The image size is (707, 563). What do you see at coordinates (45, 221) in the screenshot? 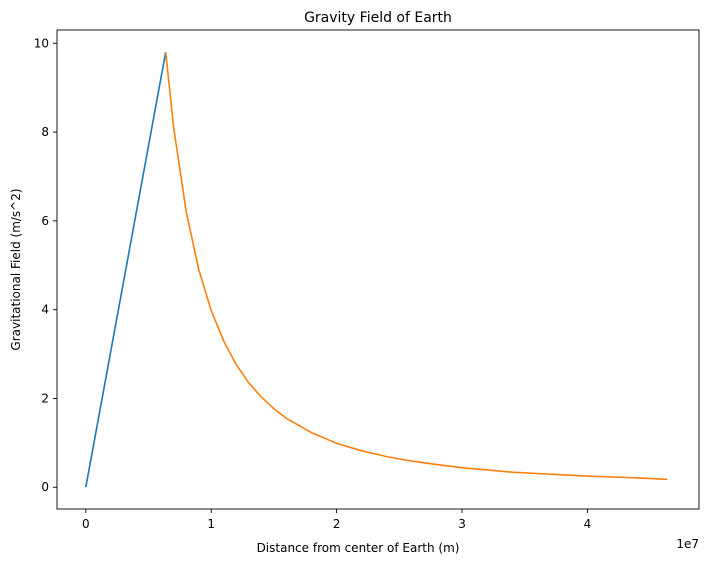
I see `y-tick-label: 6` at bounding box center [45, 221].